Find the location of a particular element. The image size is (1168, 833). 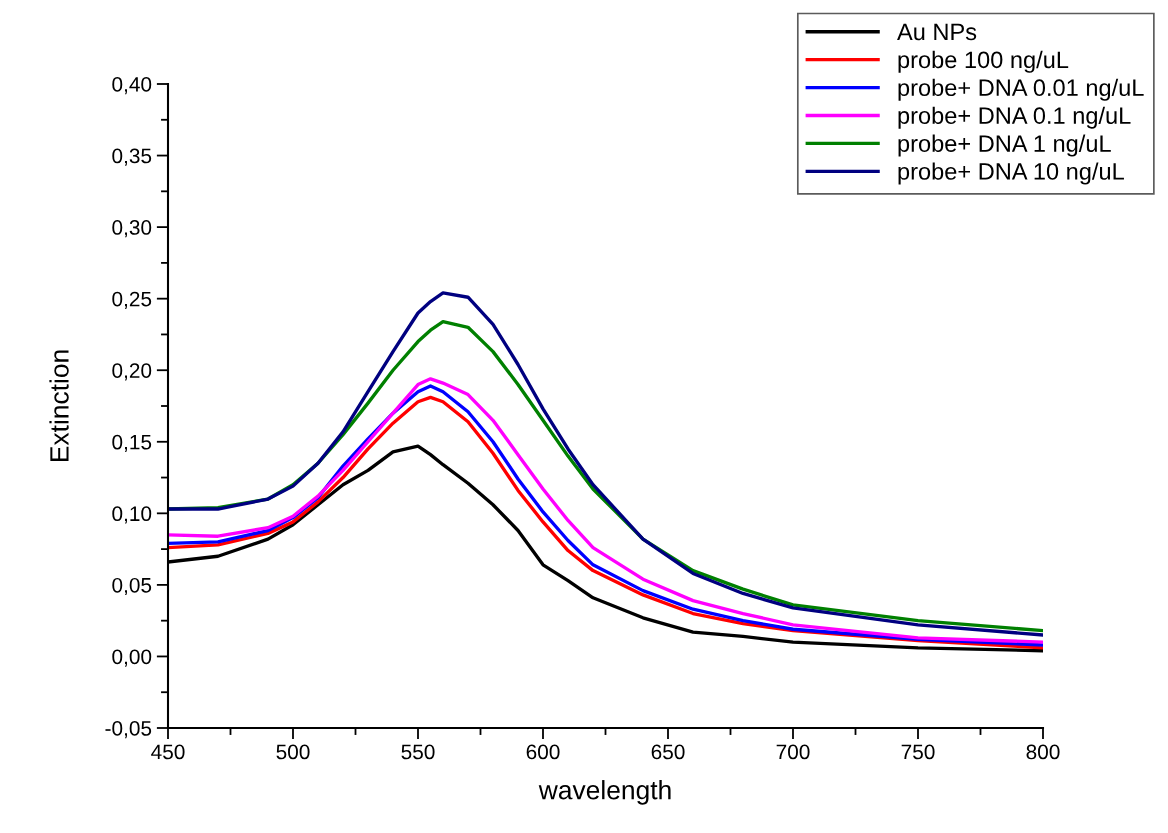

legend-label: probe 100 ng/uL is located at coordinates (983, 61).